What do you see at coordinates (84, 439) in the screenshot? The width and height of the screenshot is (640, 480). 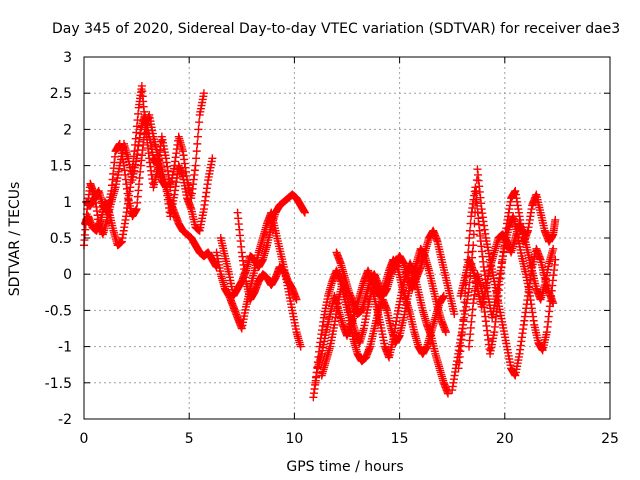 I see `x-tick-label: 0` at bounding box center [84, 439].